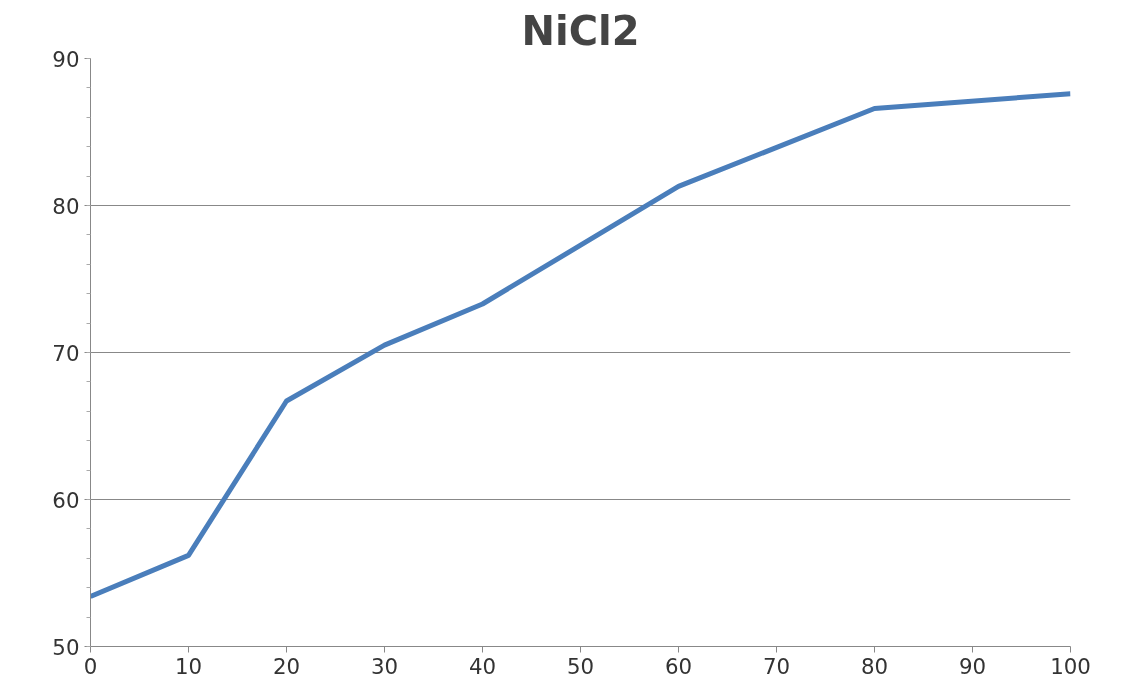 The width and height of the screenshot is (1126, 681). What do you see at coordinates (776, 666) in the screenshot?
I see `x-tick-label: 70` at bounding box center [776, 666].